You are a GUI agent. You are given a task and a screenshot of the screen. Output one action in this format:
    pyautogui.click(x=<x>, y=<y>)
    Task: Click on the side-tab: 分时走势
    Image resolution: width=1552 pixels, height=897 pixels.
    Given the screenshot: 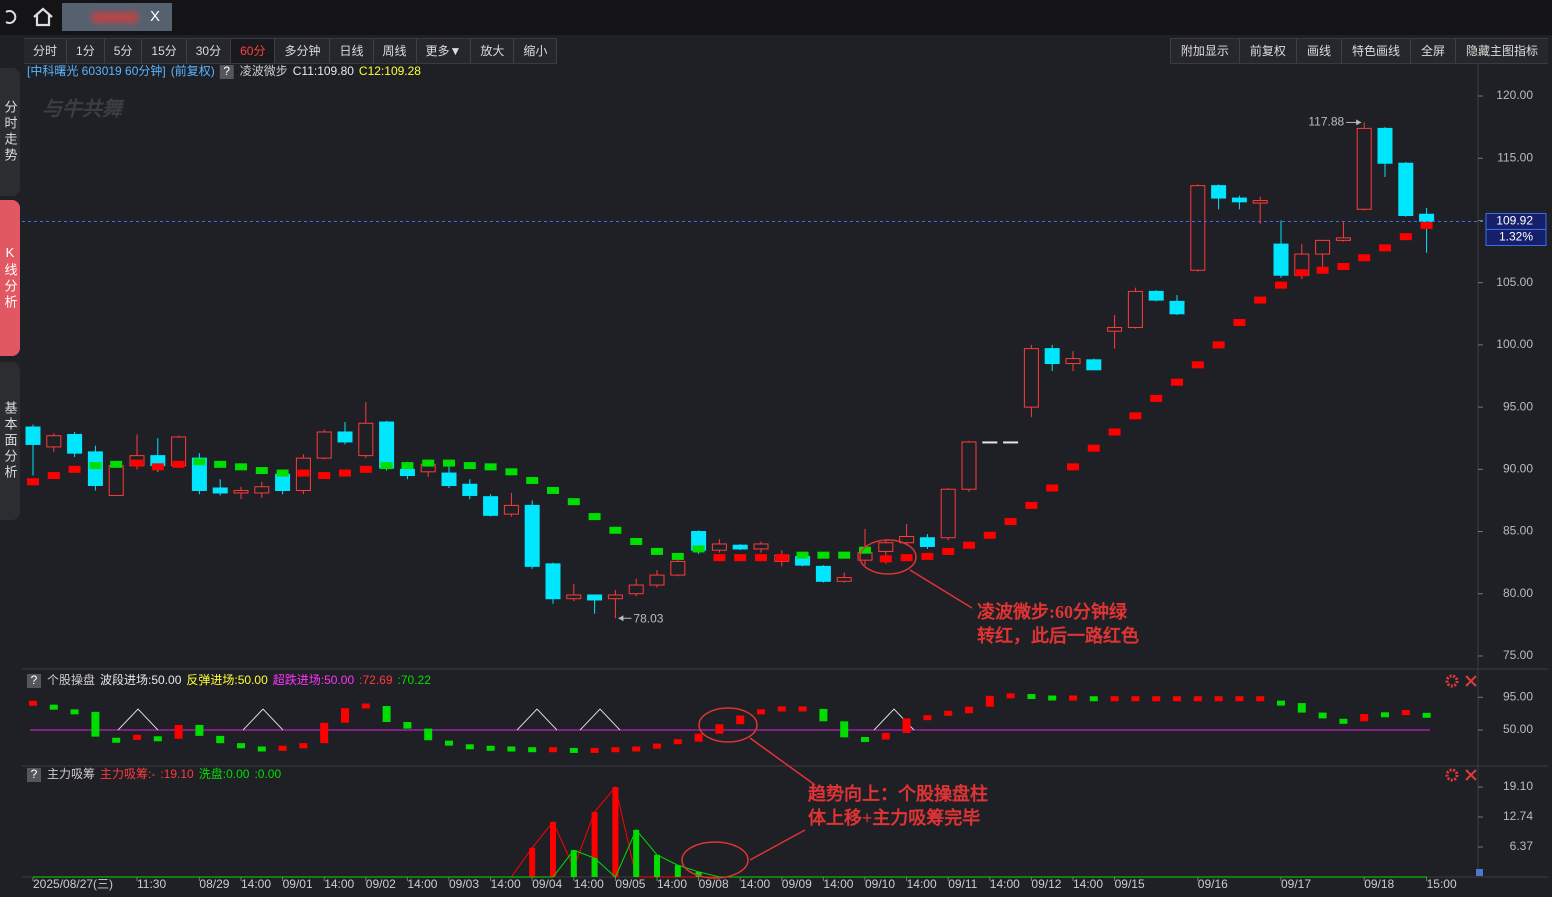 What is the action you would take?
    pyautogui.click(x=10, y=132)
    